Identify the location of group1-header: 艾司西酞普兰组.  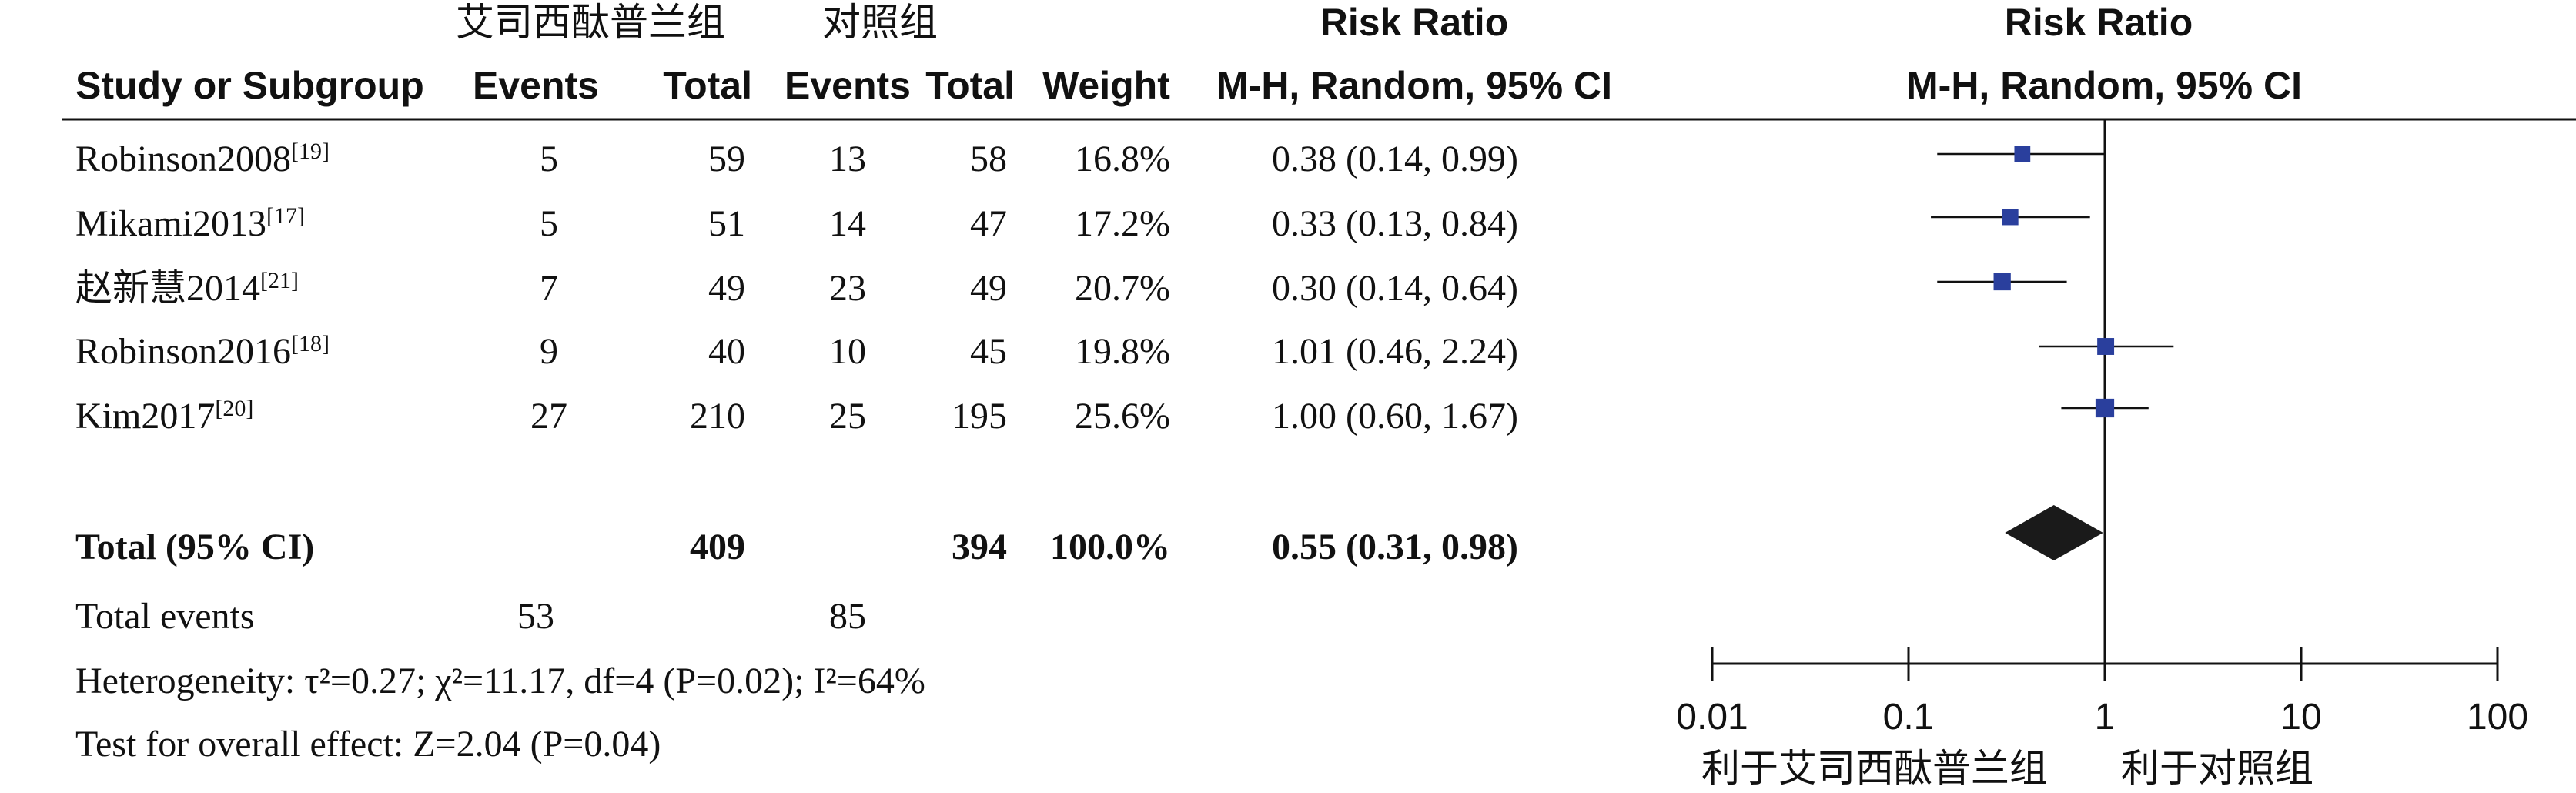
(591, 22).